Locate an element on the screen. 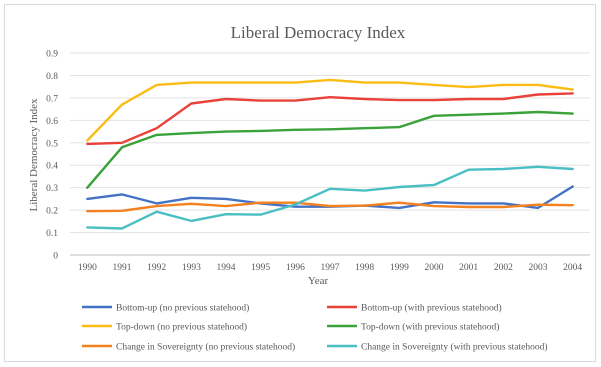 The width and height of the screenshot is (601, 367). x-tick-label: 2003 is located at coordinates (538, 268).